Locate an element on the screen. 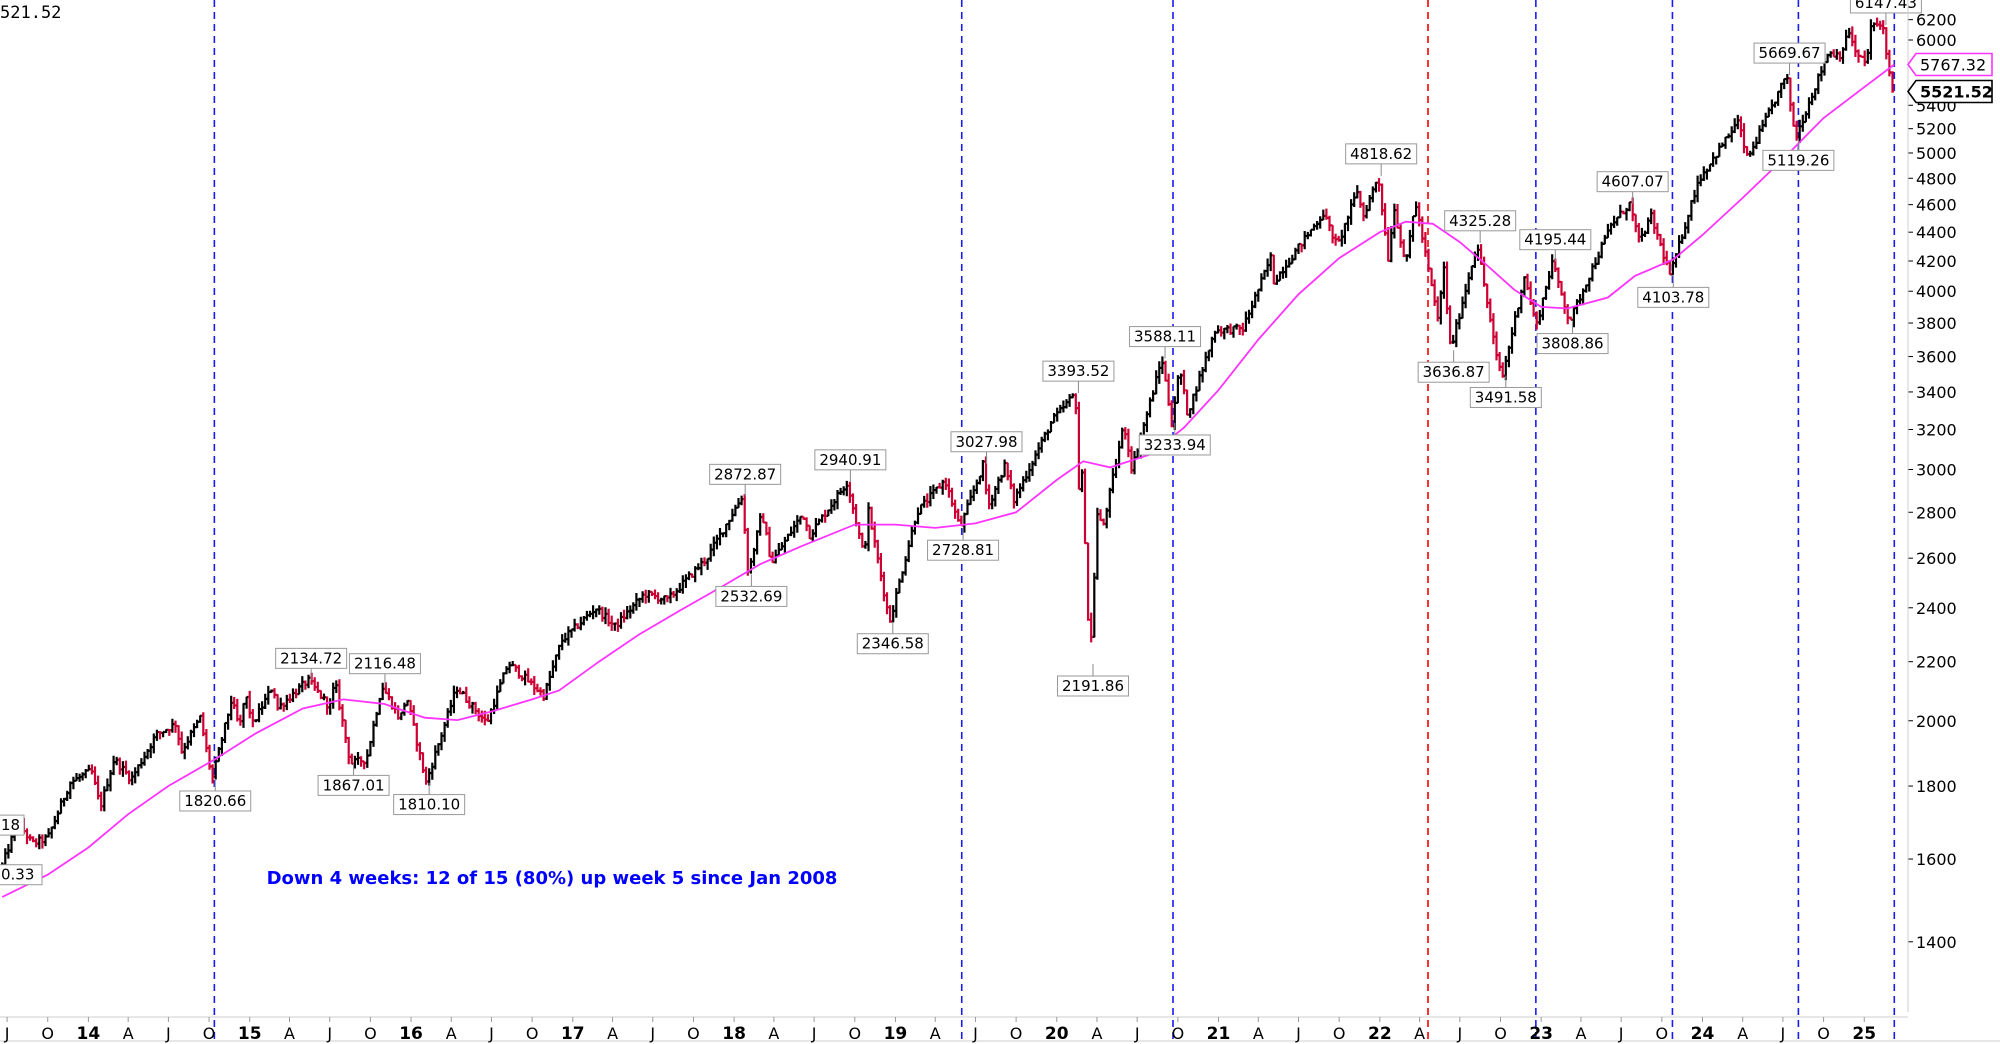 The image size is (2000, 1044). callout-label: 18 is located at coordinates (10, 825).